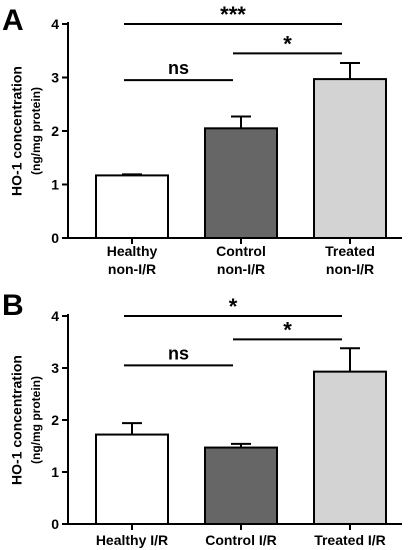 The image size is (412, 550). I want to click on x-category-label: Healthy, so click(132, 251).